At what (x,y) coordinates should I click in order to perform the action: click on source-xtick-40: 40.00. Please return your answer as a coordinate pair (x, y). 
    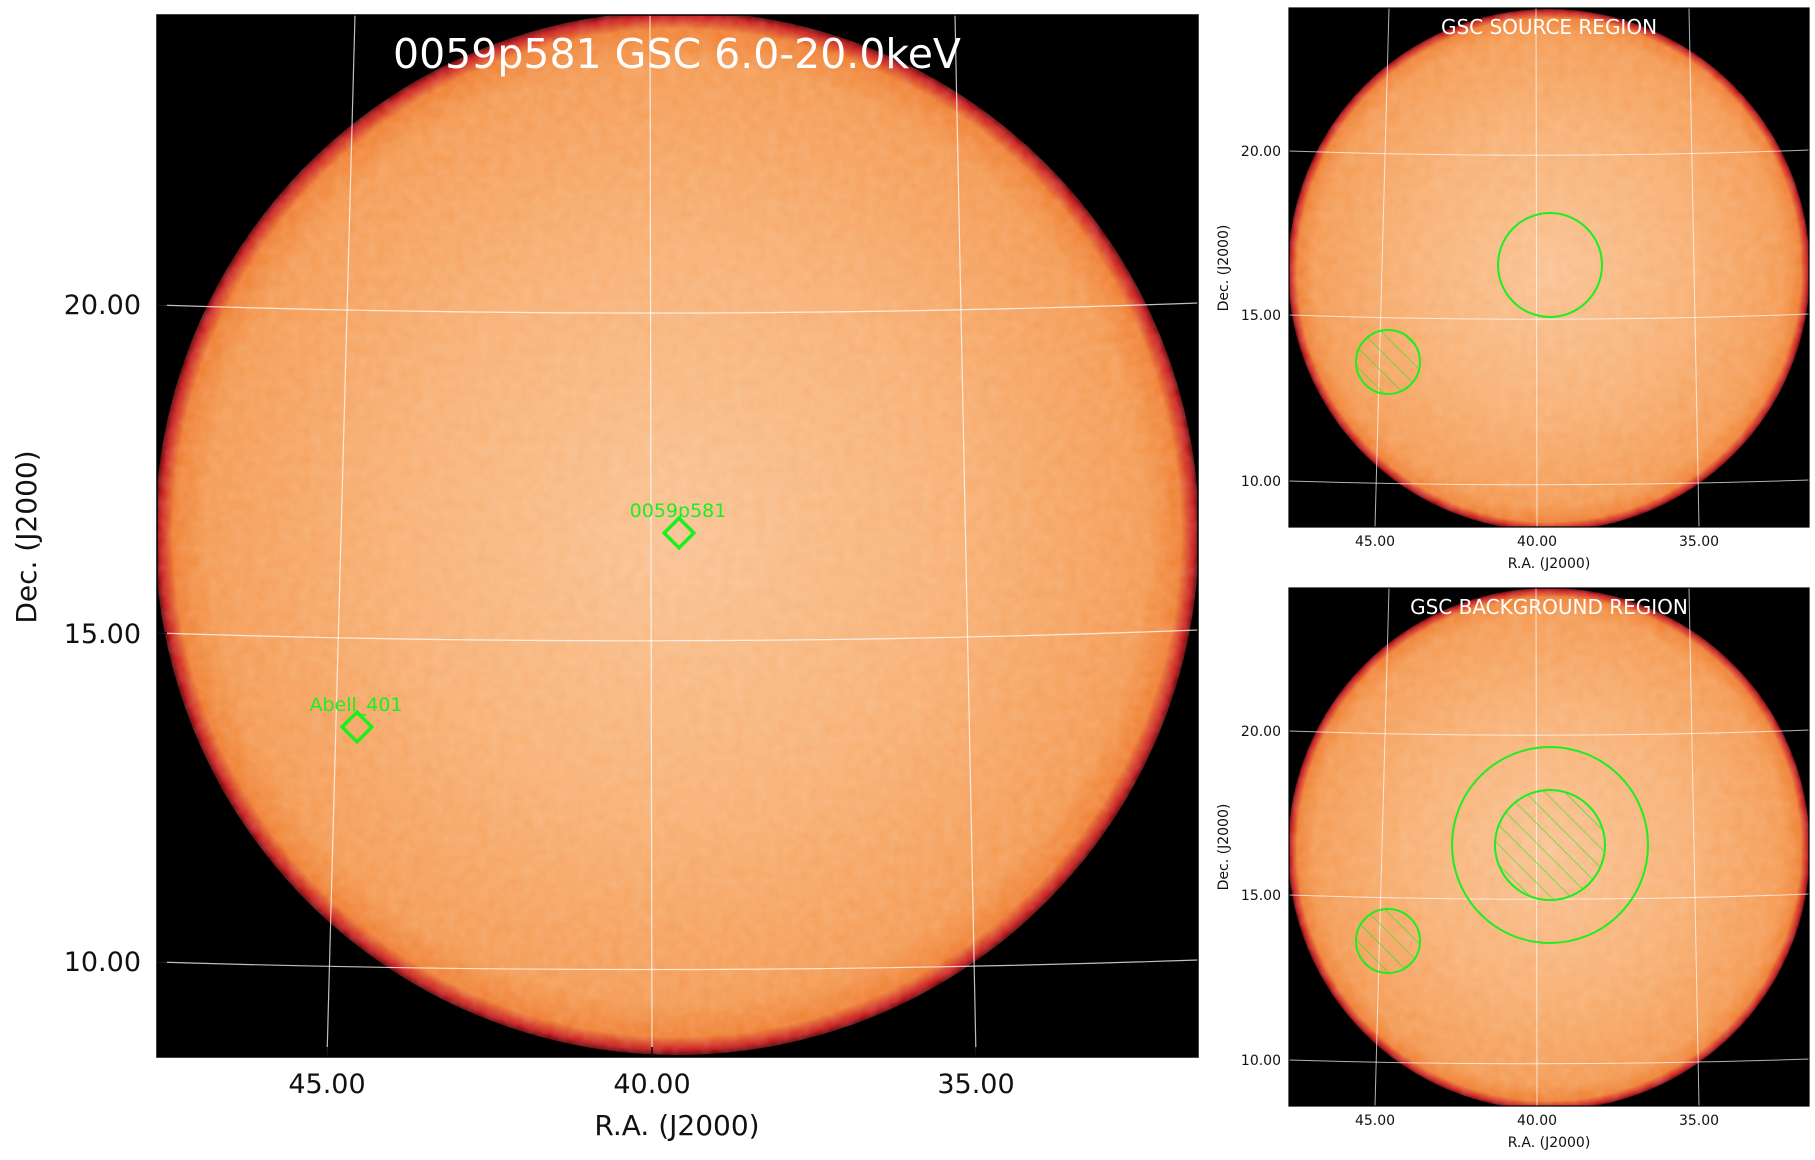
    Looking at the image, I should click on (1537, 542).